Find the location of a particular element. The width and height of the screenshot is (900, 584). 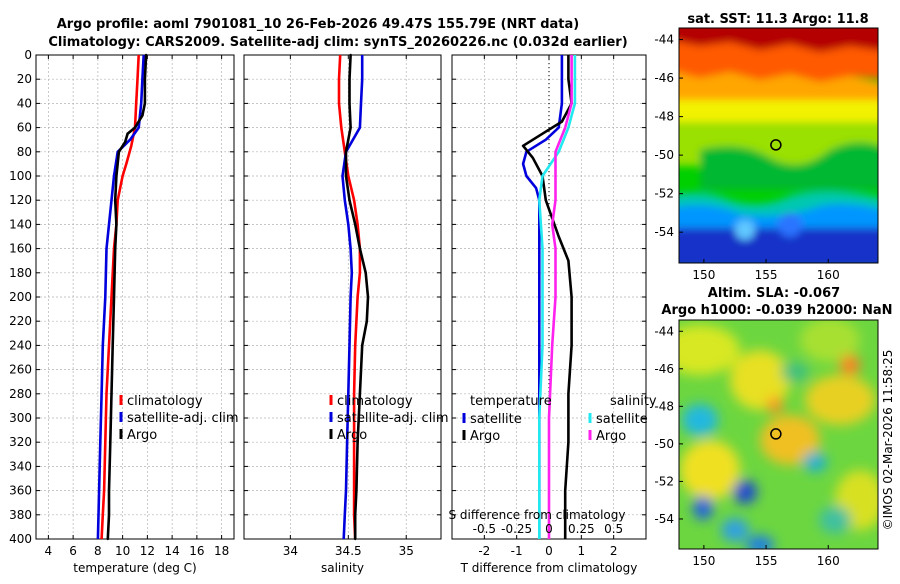

map-title: sat. SST: 11.3 Argo: 11.8 is located at coordinates (777, 19).